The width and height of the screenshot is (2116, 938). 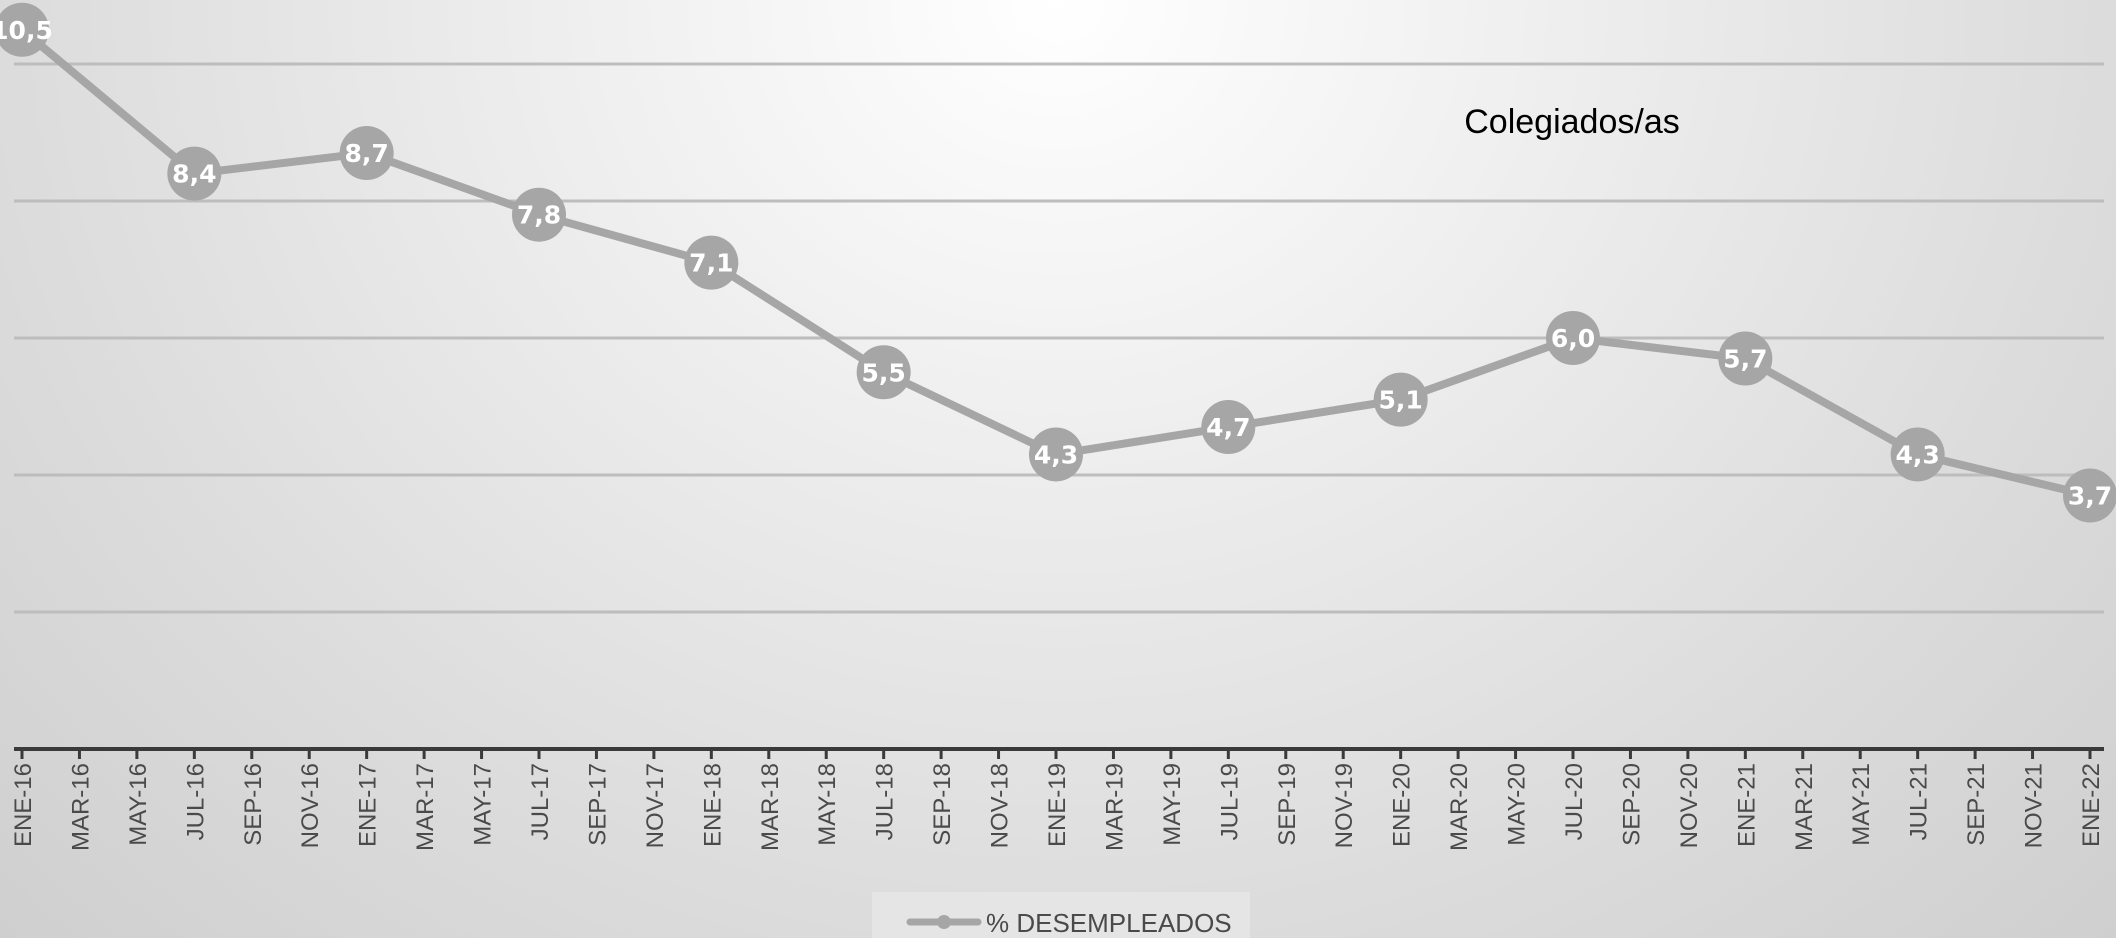 What do you see at coordinates (425, 807) in the screenshot?
I see `x-tick-label: MAR-17` at bounding box center [425, 807].